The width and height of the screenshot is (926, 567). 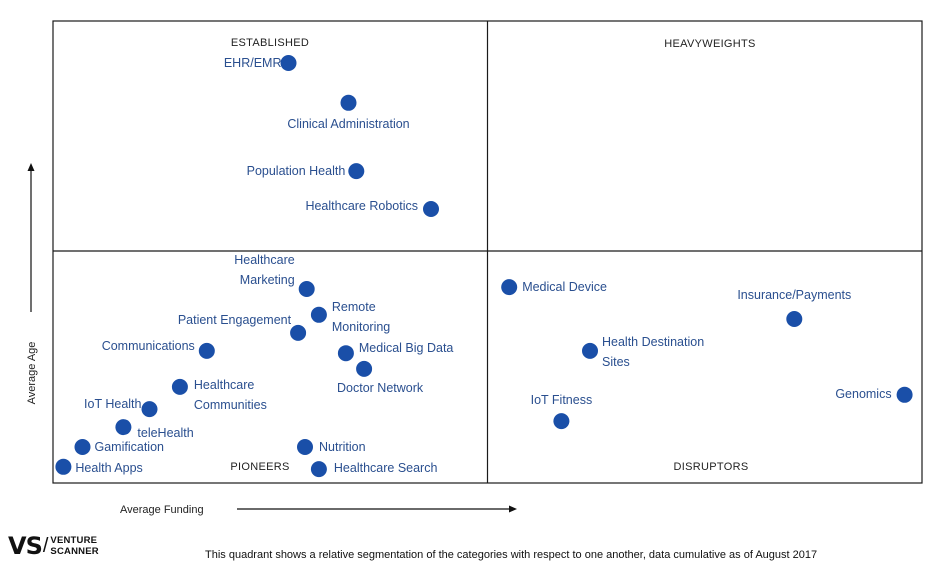 I want to click on label-healthcare-robotics: Healthcare Robotics, so click(x=361, y=206).